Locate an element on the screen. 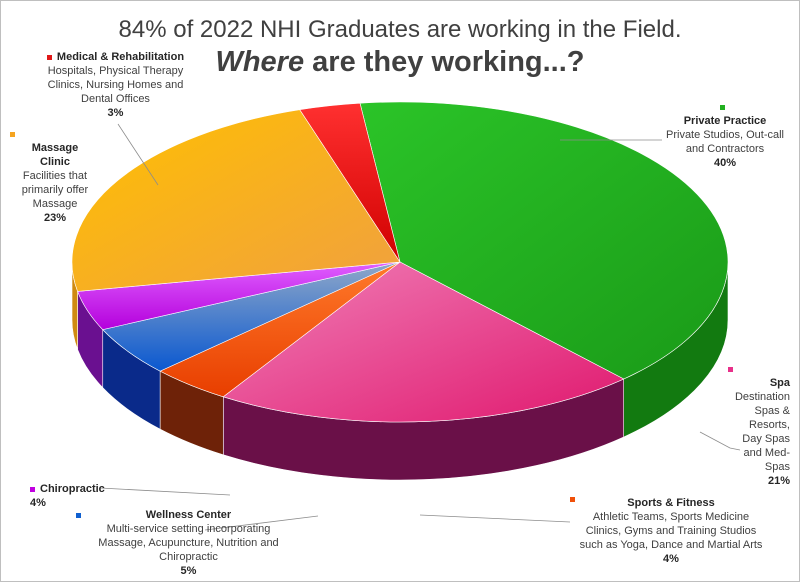 The width and height of the screenshot is (800, 582). legend-swatch-medical is located at coordinates (49, 57).